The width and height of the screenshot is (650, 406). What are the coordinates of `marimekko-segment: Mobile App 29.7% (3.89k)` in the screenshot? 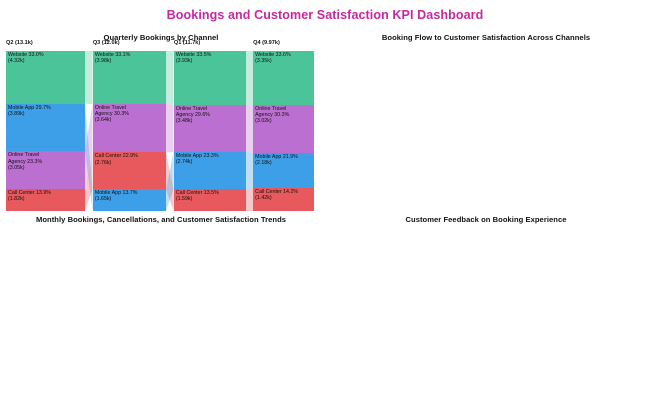 It's located at (46, 127).